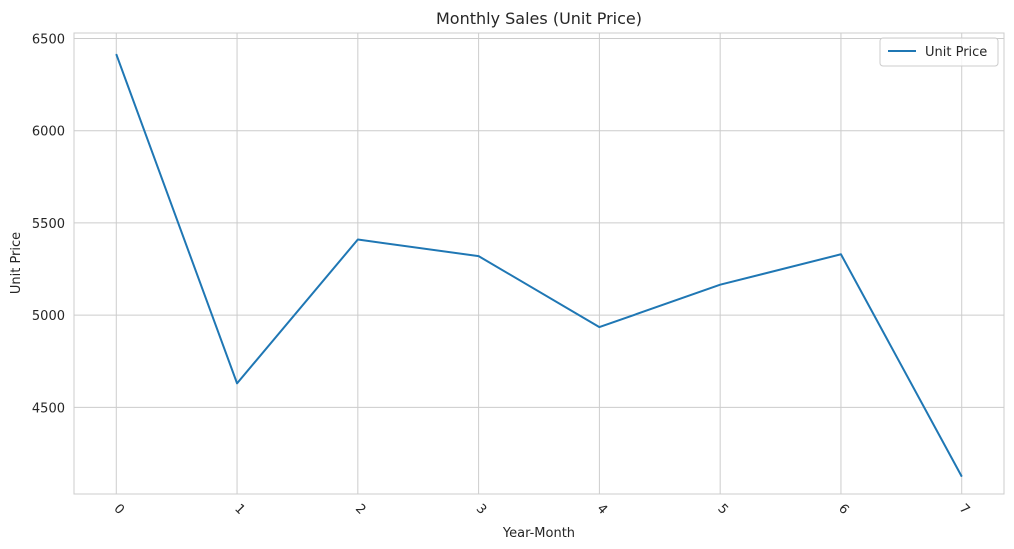 Image resolution: width=1014 pixels, height=549 pixels. Describe the element at coordinates (48, 132) in the screenshot. I see `y-tick-label: 6000` at that location.